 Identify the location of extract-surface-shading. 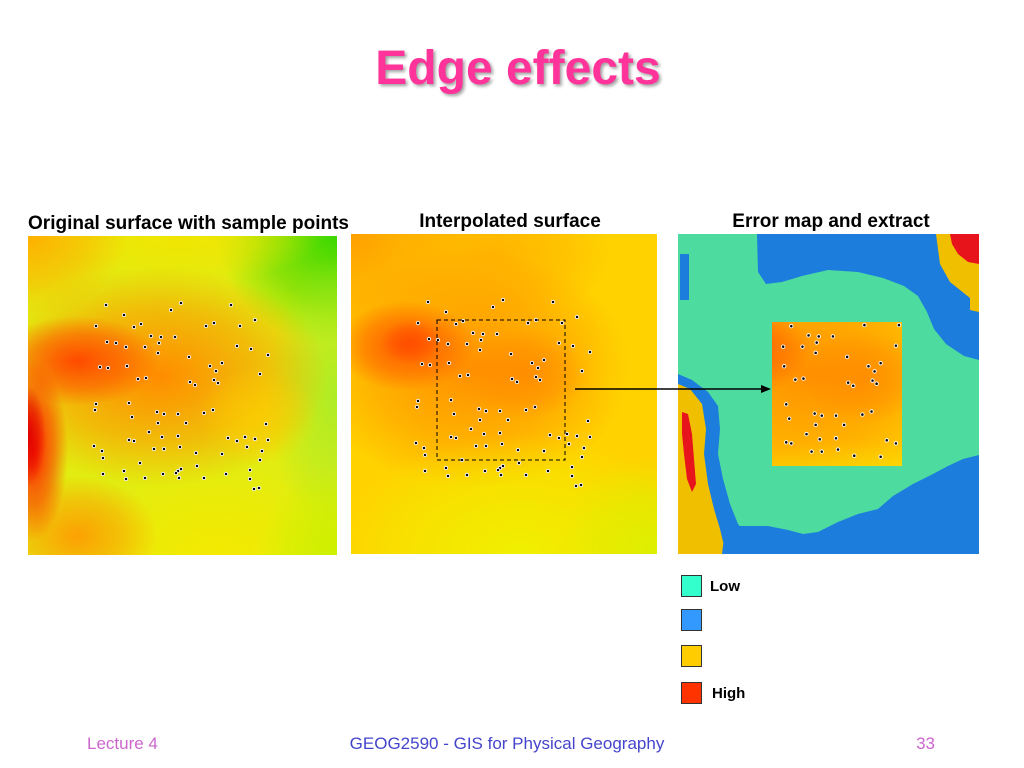
(837, 394).